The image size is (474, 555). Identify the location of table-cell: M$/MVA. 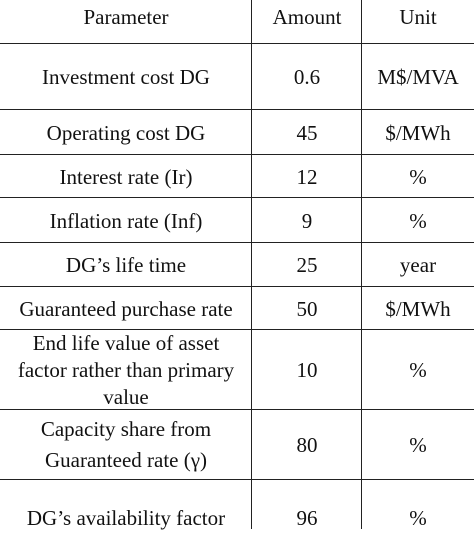
(418, 77).